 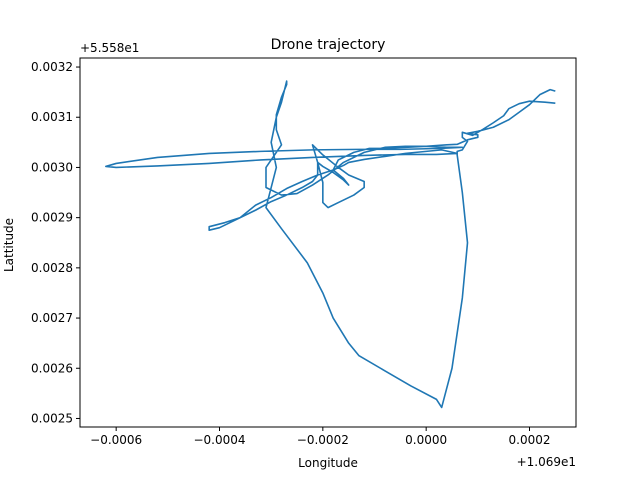 I want to click on y-tick-label: 0.0031, so click(x=52, y=117).